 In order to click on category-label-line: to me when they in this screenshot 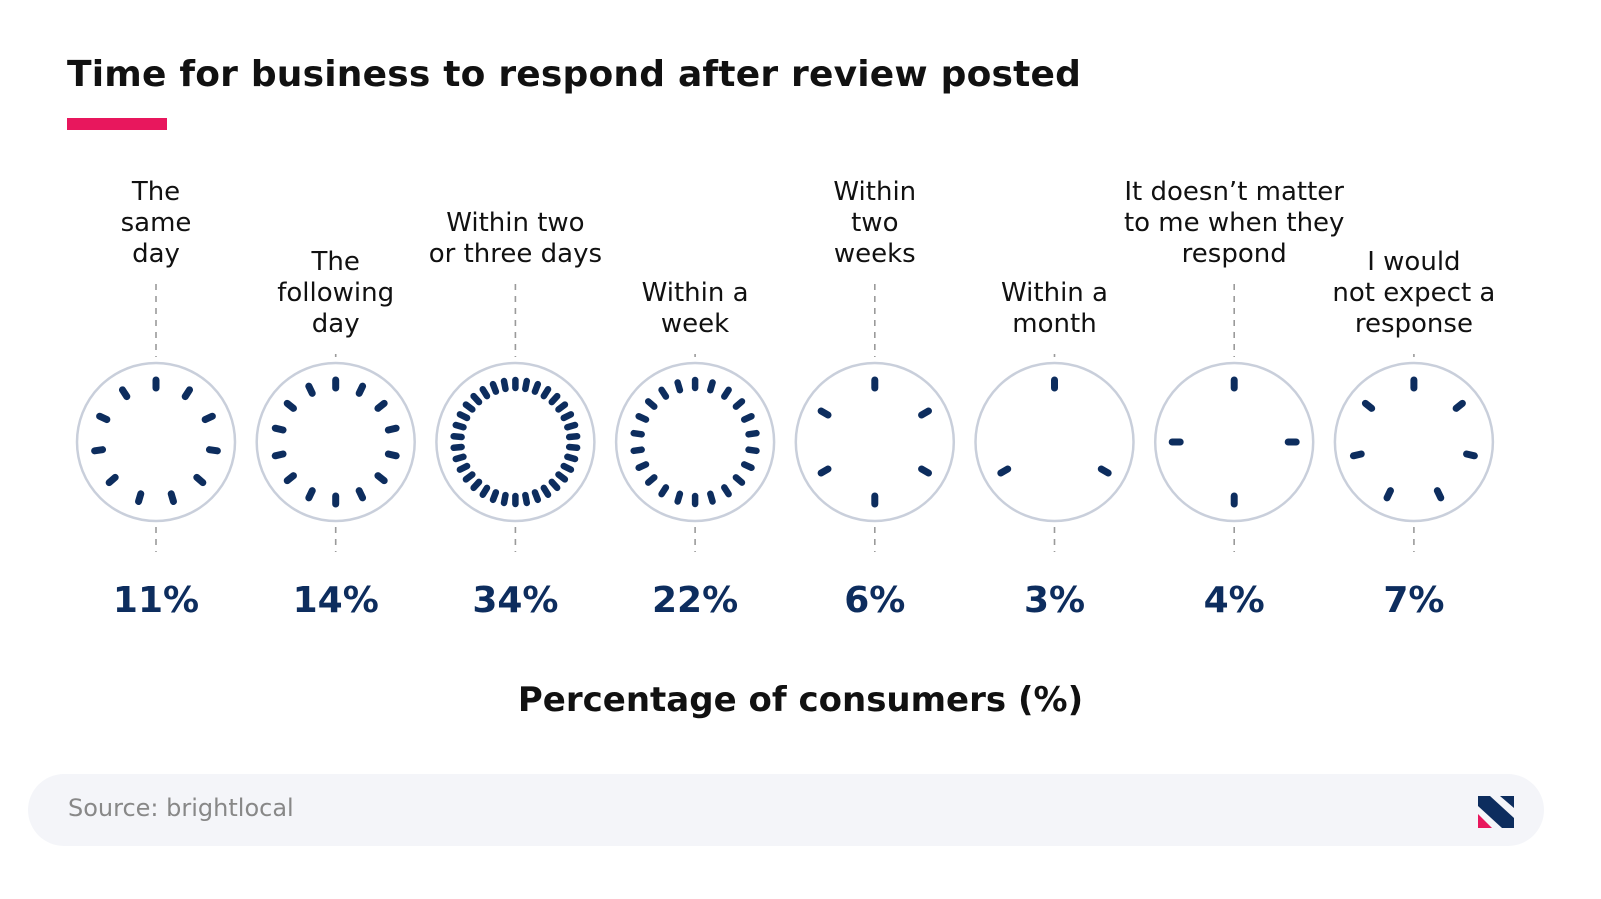, I will do `click(1234, 223)`.